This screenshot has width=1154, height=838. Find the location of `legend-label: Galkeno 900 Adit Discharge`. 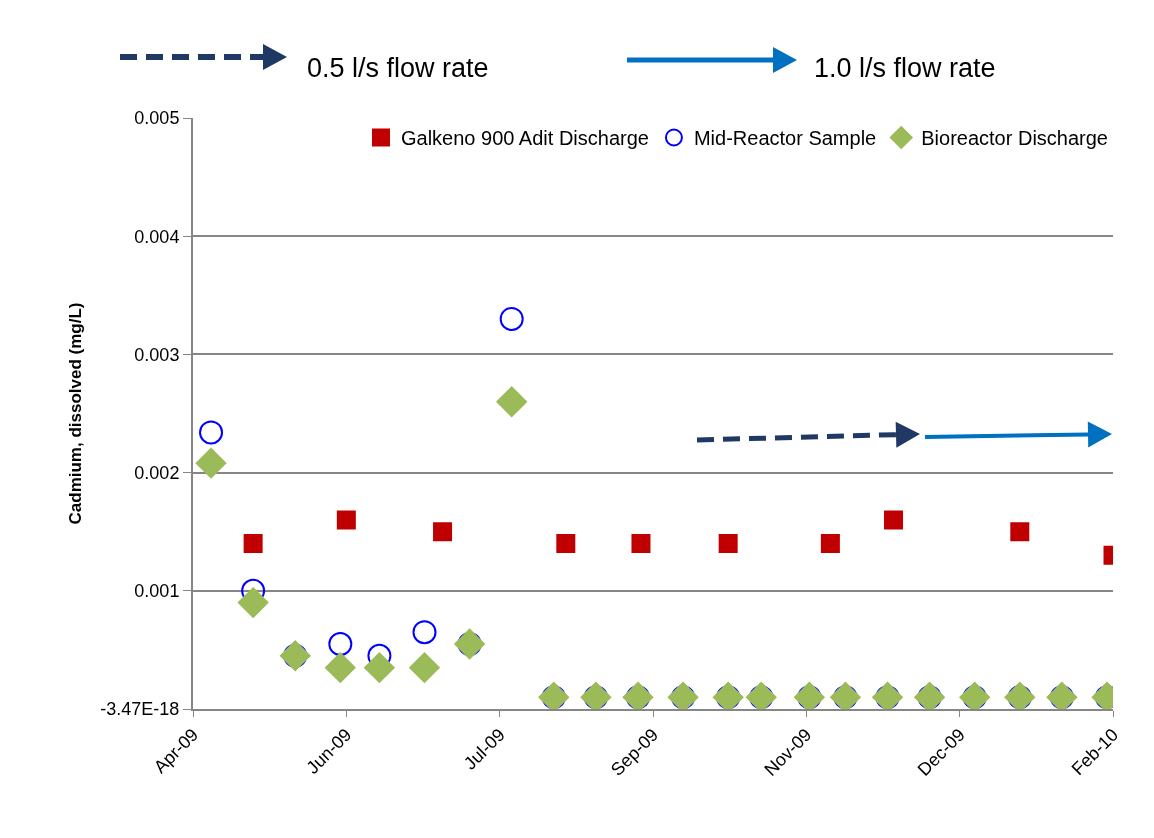

legend-label: Galkeno 900 Adit Discharge is located at coordinates (525, 138).